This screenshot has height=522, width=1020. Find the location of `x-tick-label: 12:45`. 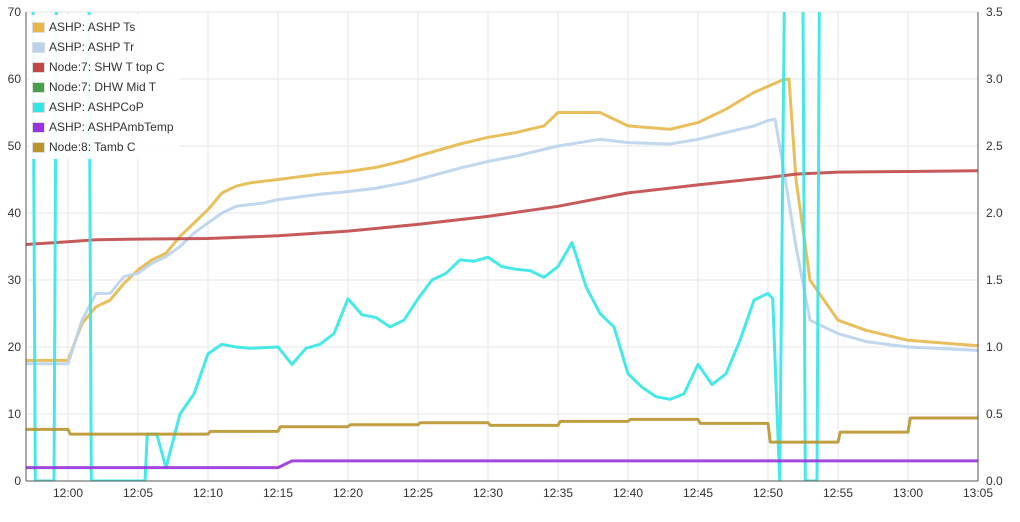

x-tick-label: 12:45 is located at coordinates (698, 493).